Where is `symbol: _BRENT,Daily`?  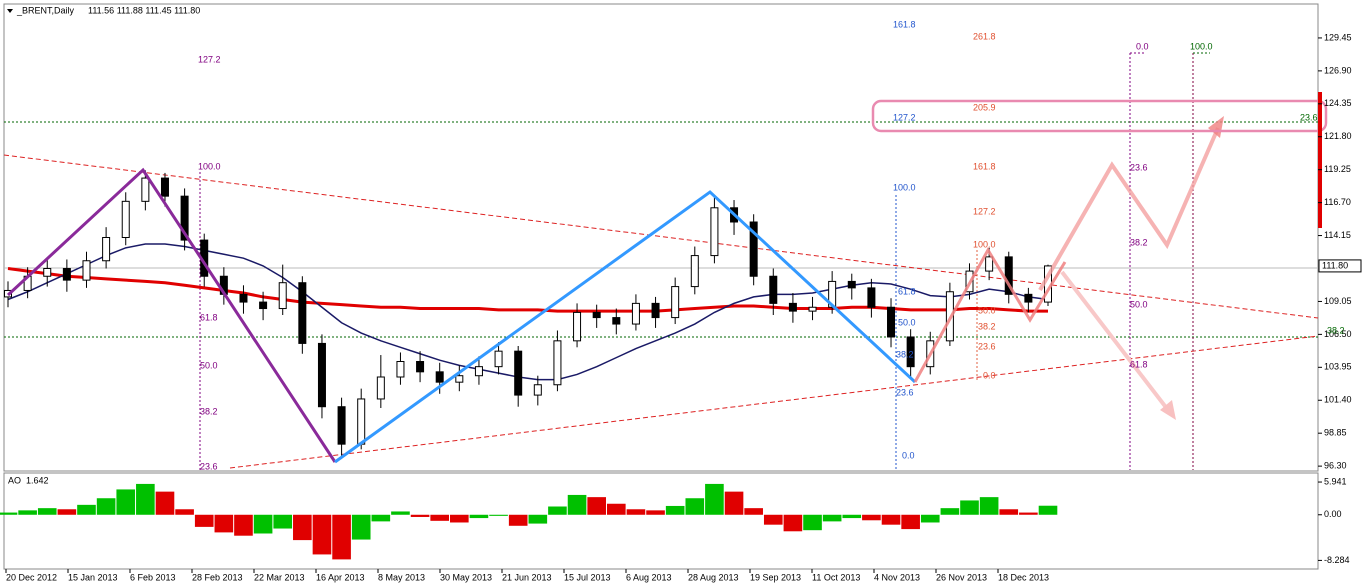
symbol: _BRENT,Daily is located at coordinates (45, 10).